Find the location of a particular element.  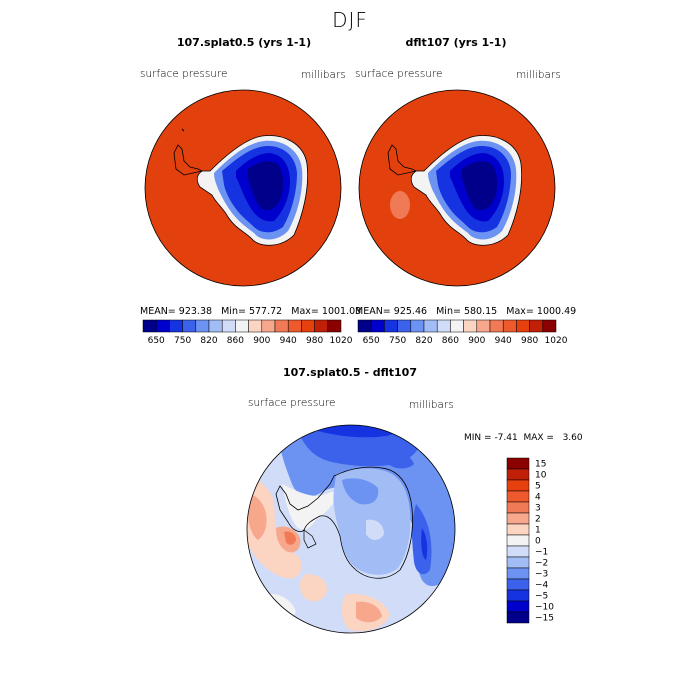

colorbar-tick-label: 3 is located at coordinates (538, 509).